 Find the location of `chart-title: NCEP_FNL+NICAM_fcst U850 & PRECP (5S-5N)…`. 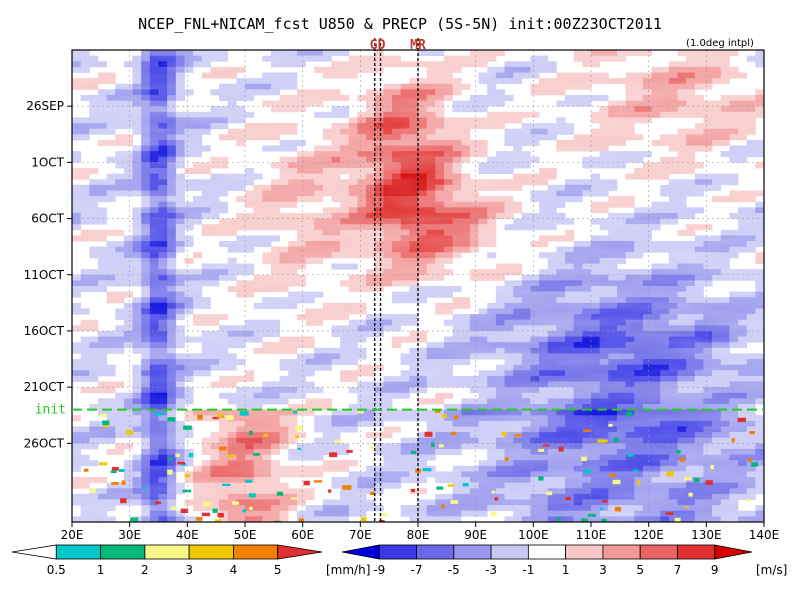

chart-title: NCEP_FNL+NICAM_fcst U850 & PRECP (5S-5N)… is located at coordinates (400, 24).